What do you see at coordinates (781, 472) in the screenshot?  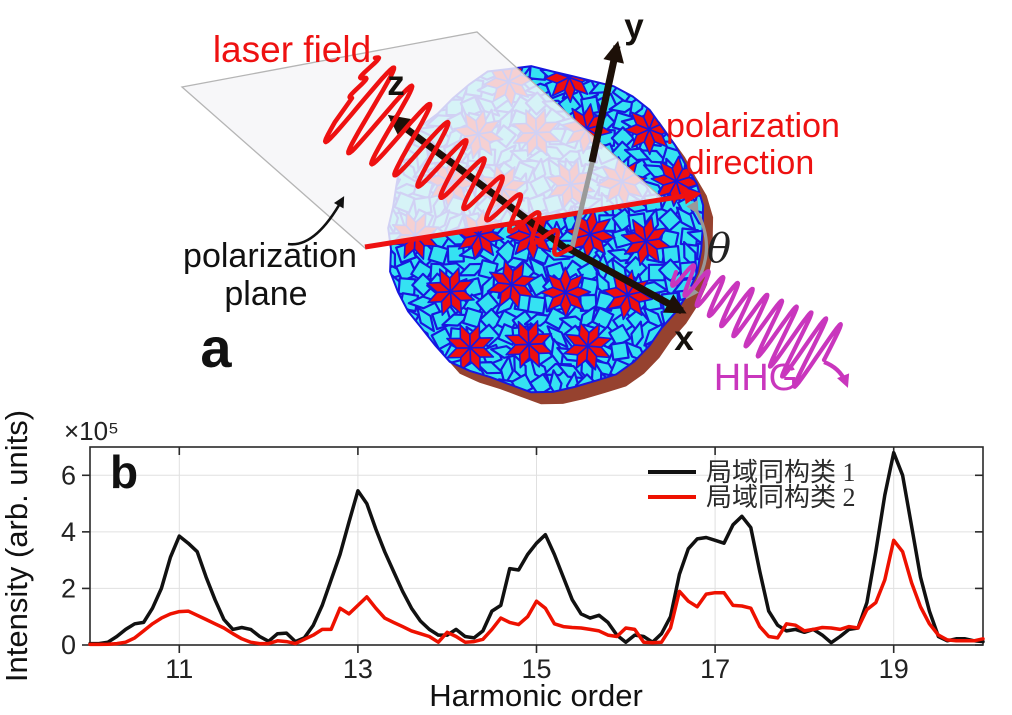 I see `legend-label-series1: 局域同构类 1` at bounding box center [781, 472].